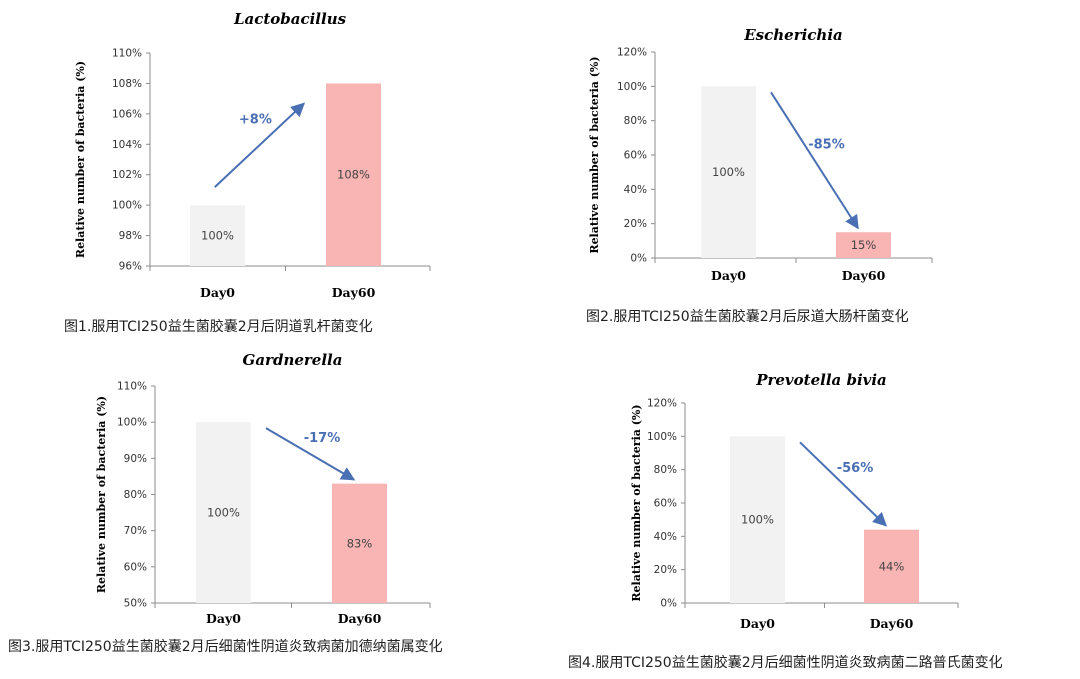  I want to click on caption-text: 图4.服用TCI250益生菌胶囊2月后细菌性阴道炎致病菌二路普氏菌变化, so click(785, 663).